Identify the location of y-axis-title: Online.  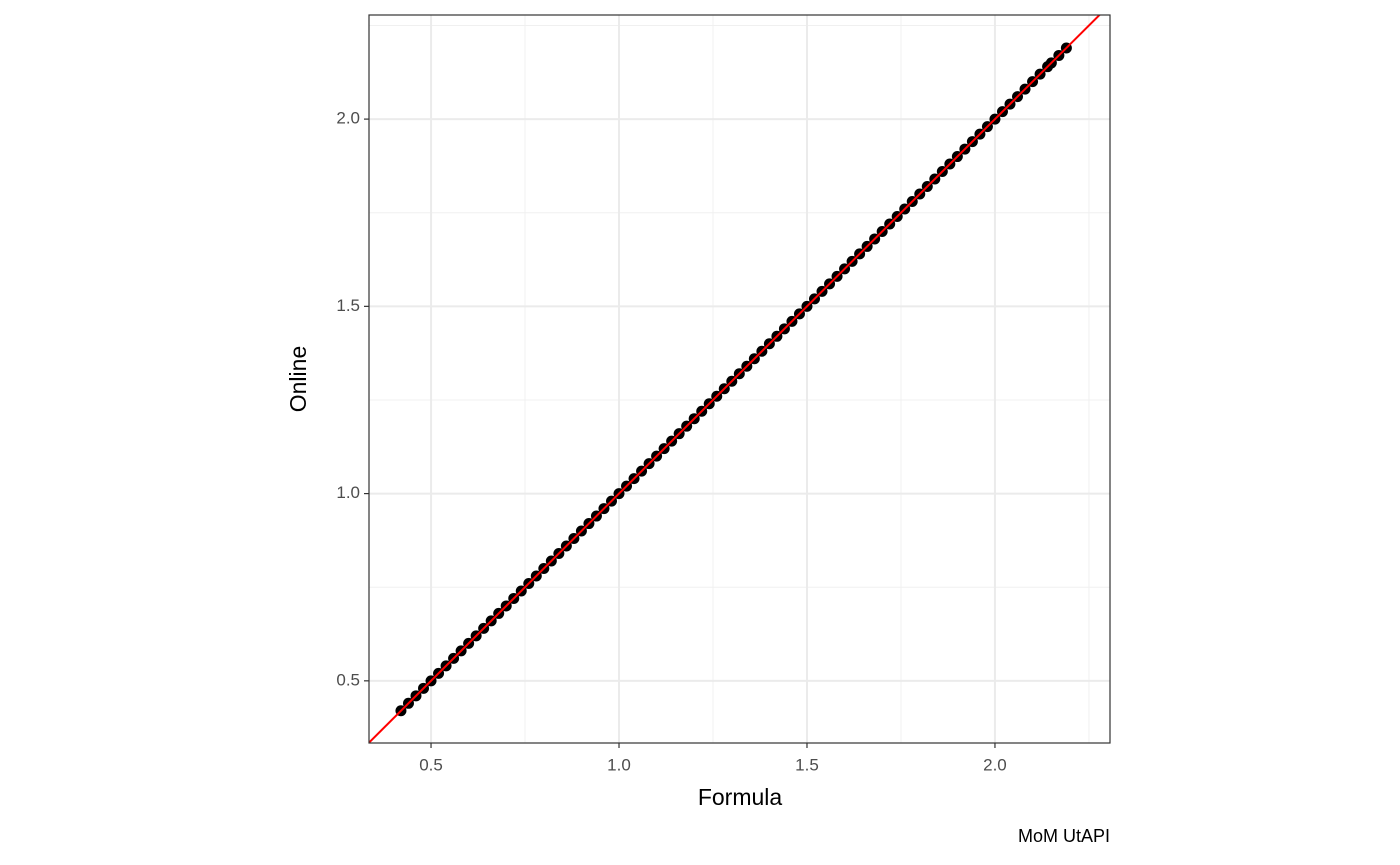
(298, 379).